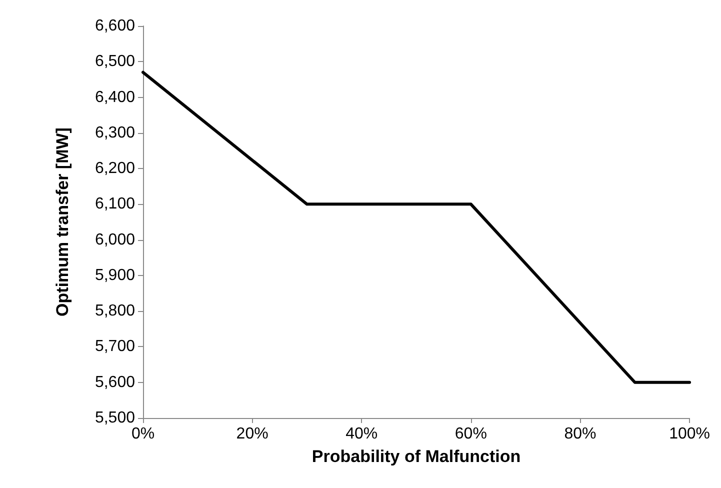 The height and width of the screenshot is (488, 721). Describe the element at coordinates (470, 434) in the screenshot. I see `x-tick-label: 60%` at that location.